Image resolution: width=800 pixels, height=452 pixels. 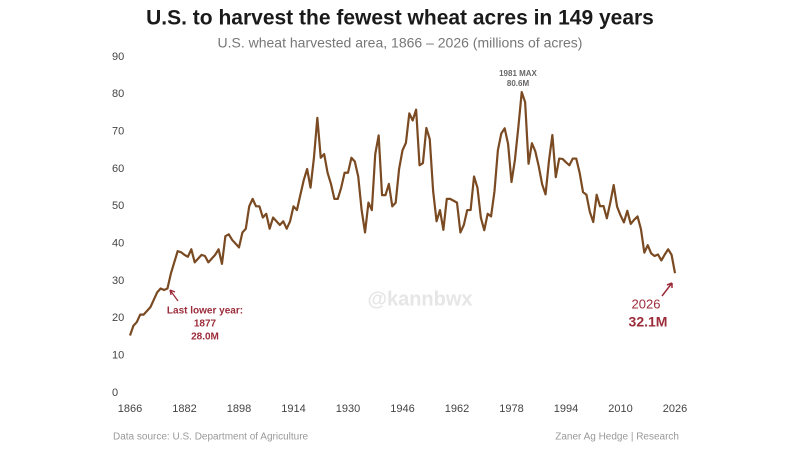 What do you see at coordinates (130, 409) in the screenshot?
I see `x-tick-label: 1866` at bounding box center [130, 409].